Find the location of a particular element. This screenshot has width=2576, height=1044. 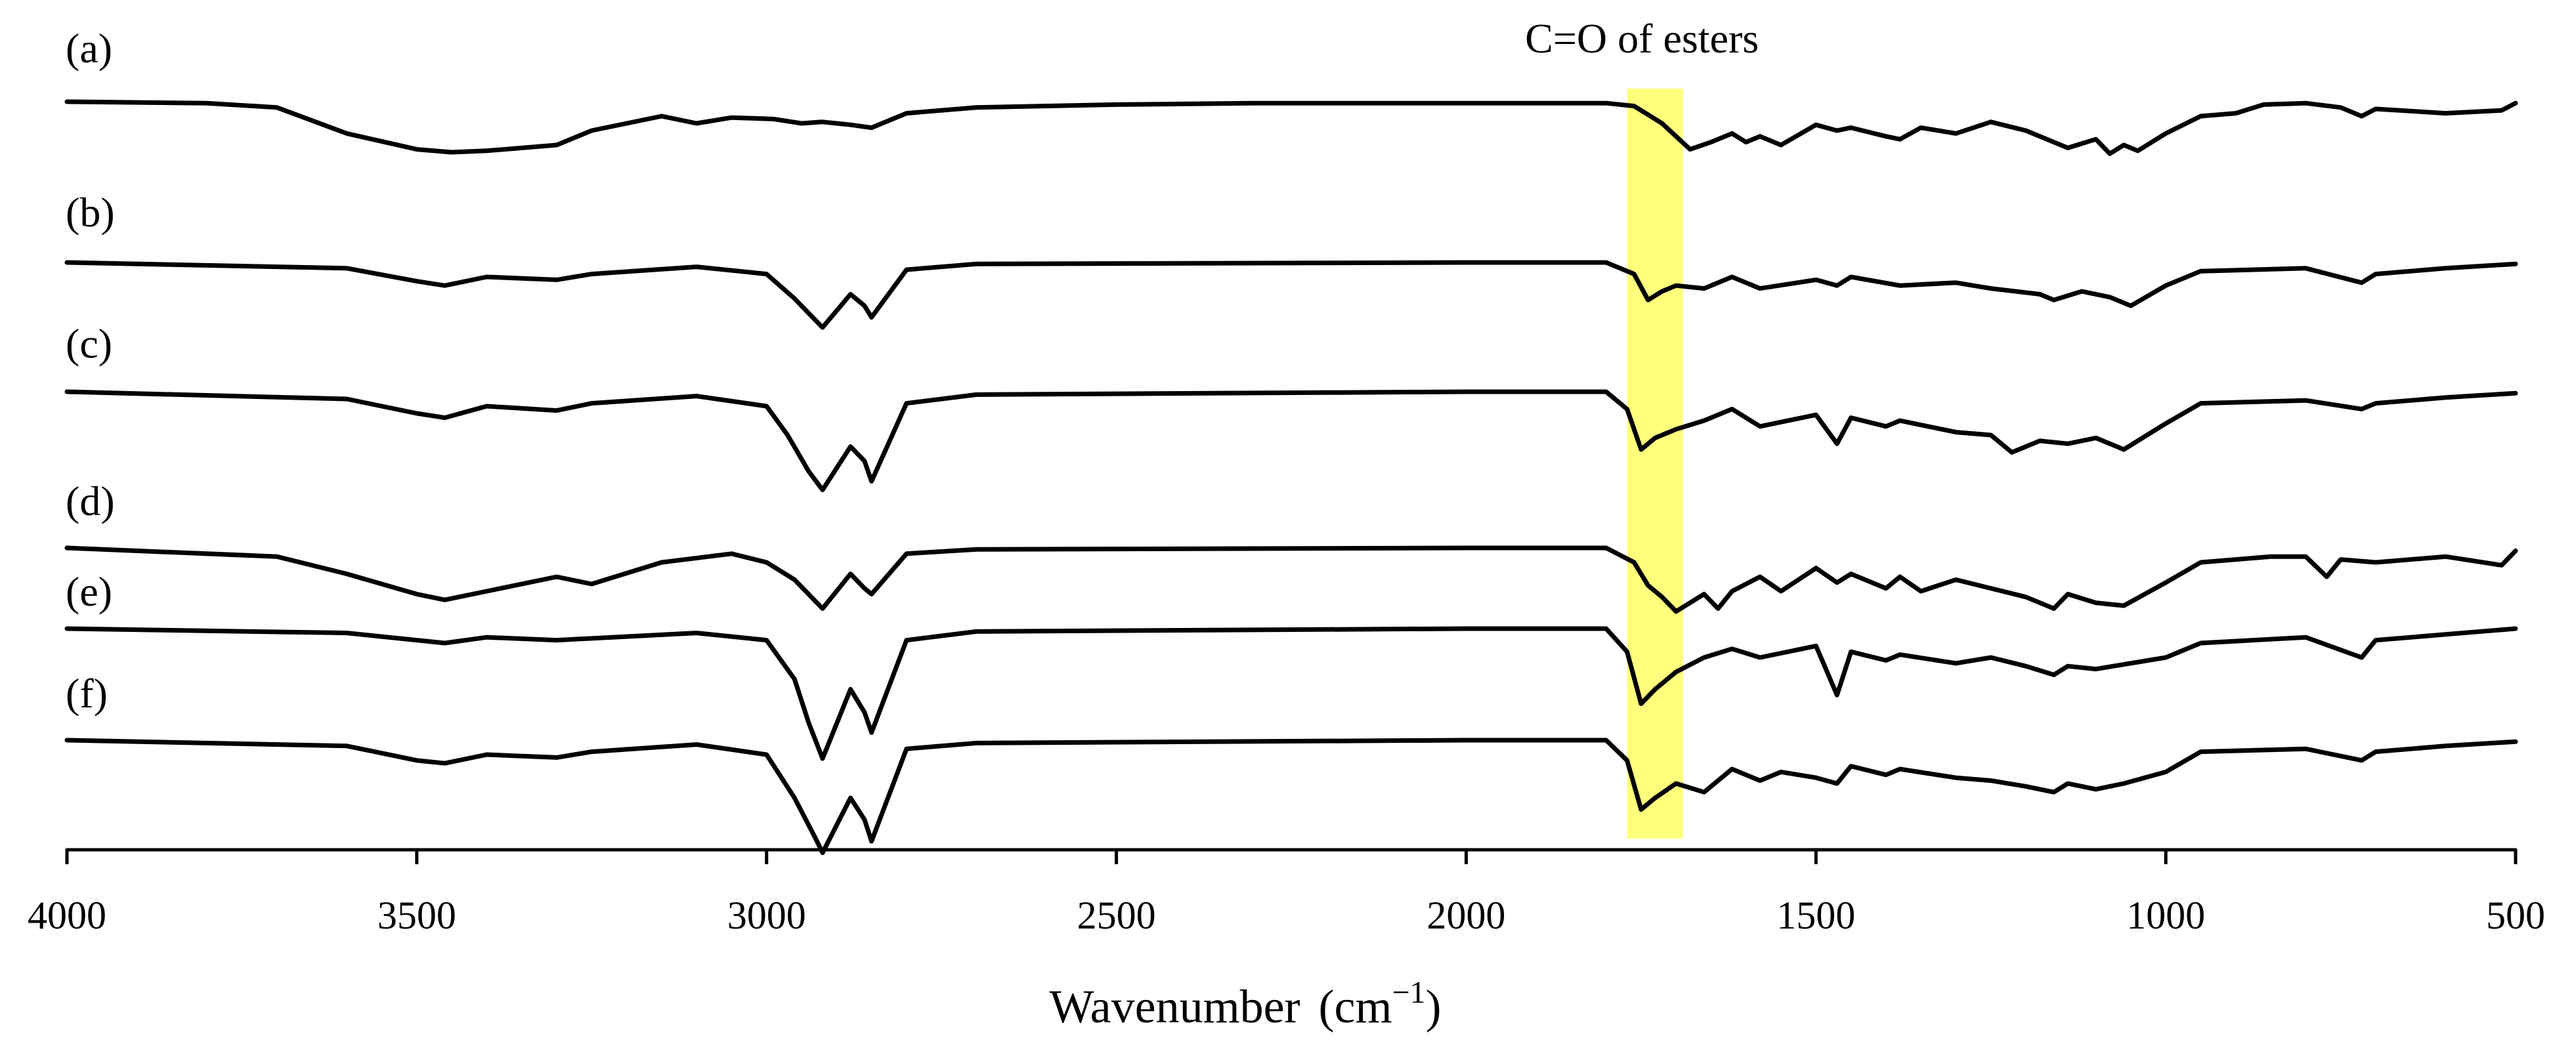

spectrum-line-f is located at coordinates (1291, 797).